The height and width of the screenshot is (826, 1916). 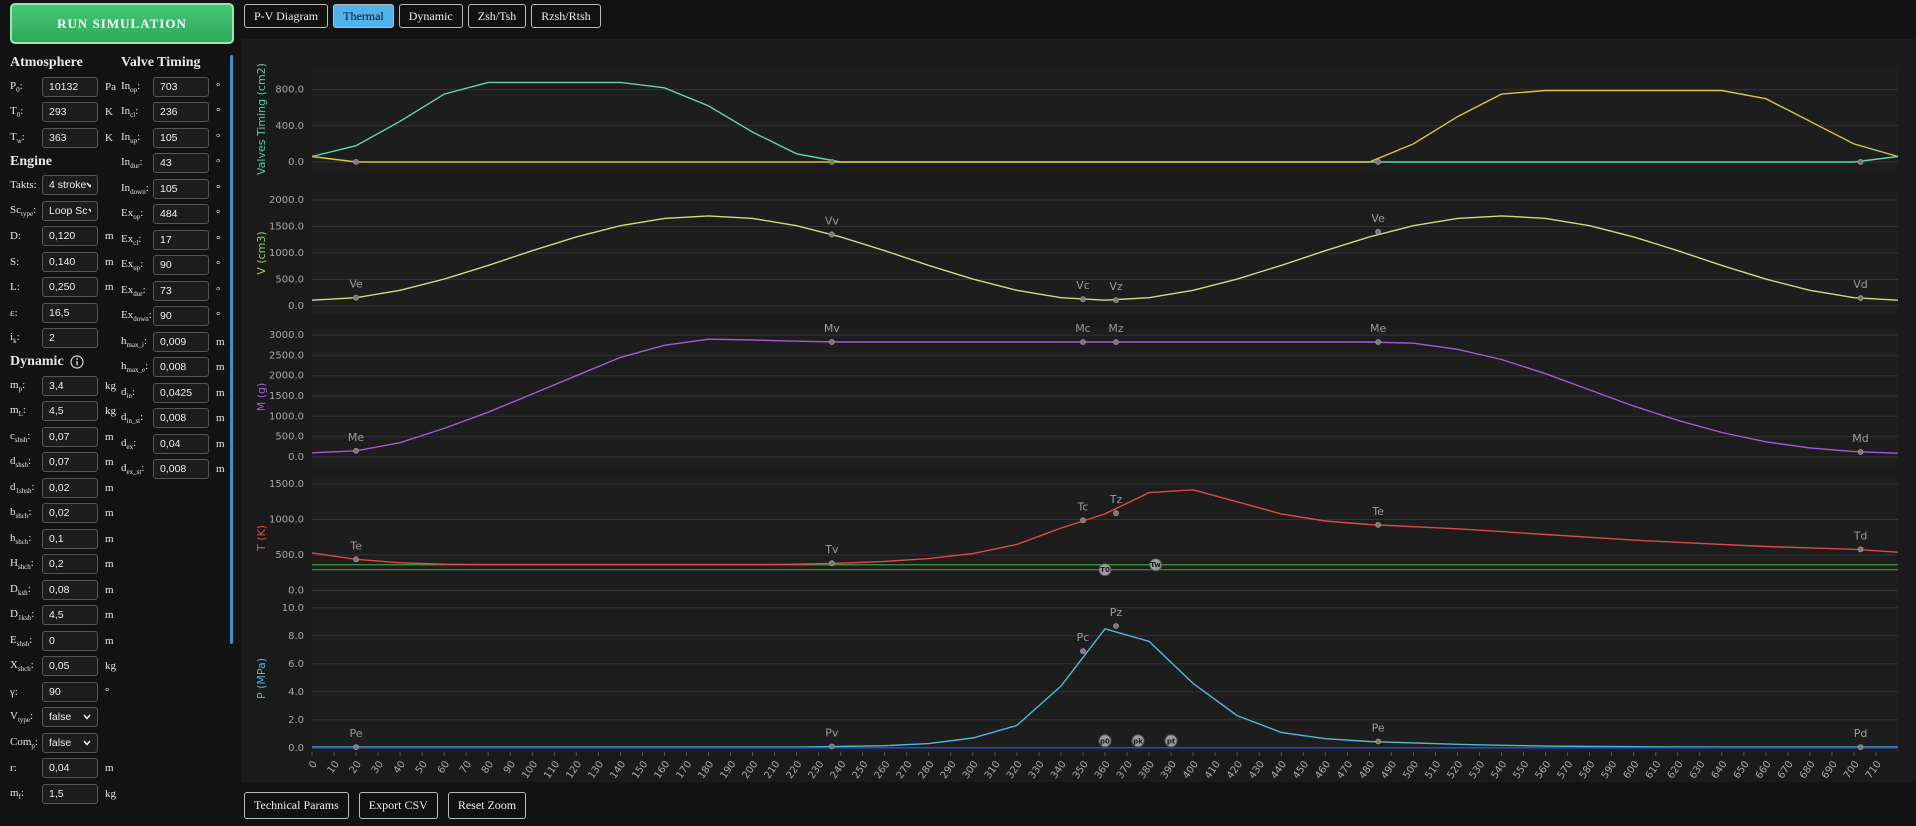 What do you see at coordinates (286, 16) in the screenshot?
I see `tab: P-V Diagram` at bounding box center [286, 16].